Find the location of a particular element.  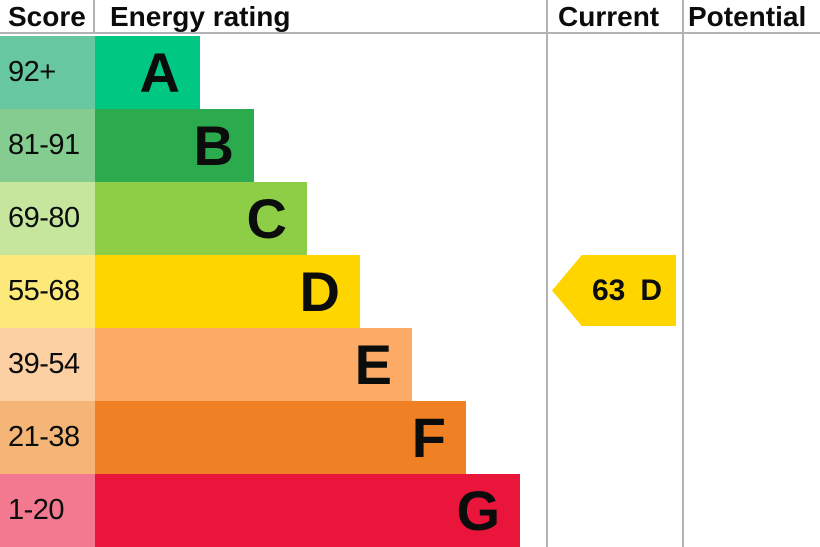

band-letter-g: G is located at coordinates (478, 510).